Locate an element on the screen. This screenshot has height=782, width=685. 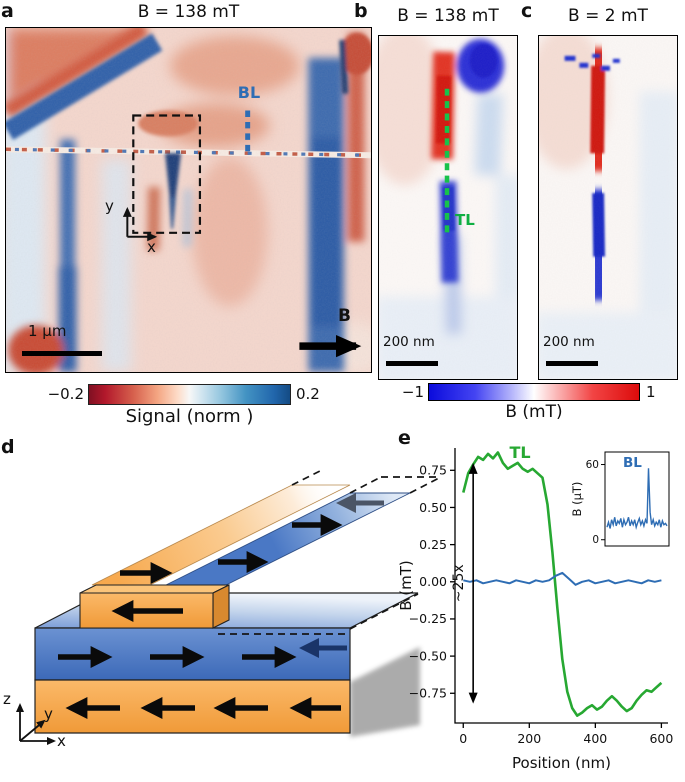
axes-spines is located at coordinates (561, 586).